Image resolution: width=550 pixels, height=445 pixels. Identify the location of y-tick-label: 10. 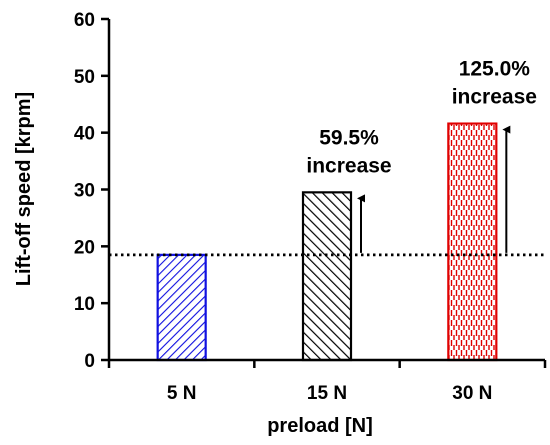
(84, 304).